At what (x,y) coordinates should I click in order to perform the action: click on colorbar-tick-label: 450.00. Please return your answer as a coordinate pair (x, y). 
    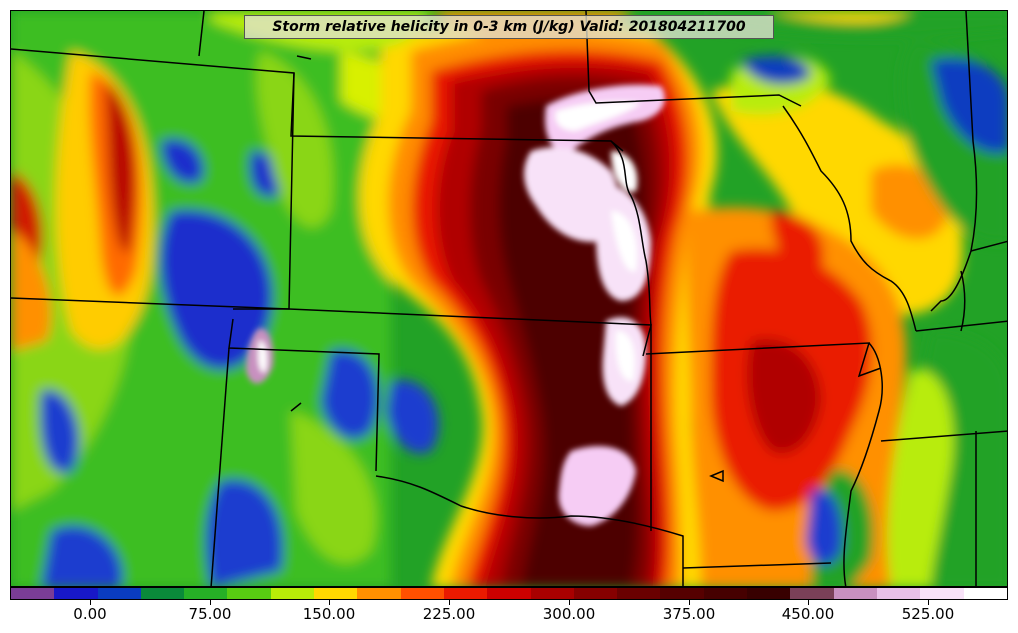
    Looking at the image, I should click on (808, 614).